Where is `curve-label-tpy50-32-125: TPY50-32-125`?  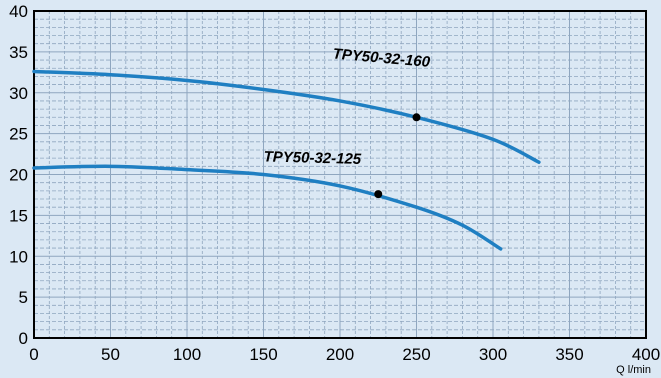 curve-label-tpy50-32-125: TPY50-32-125 is located at coordinates (312, 158).